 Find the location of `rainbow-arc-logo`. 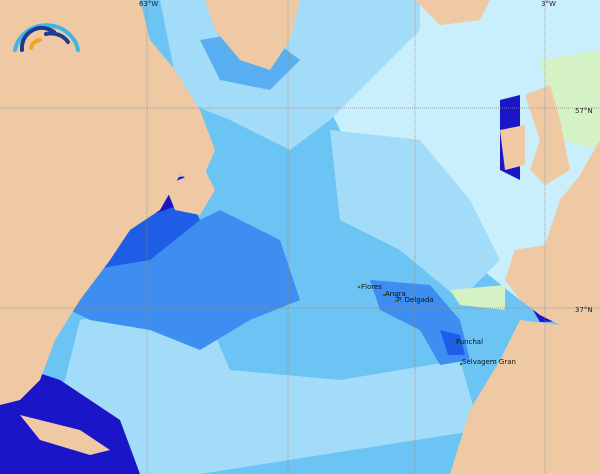

rainbow-arc-logo is located at coordinates (46, 37).